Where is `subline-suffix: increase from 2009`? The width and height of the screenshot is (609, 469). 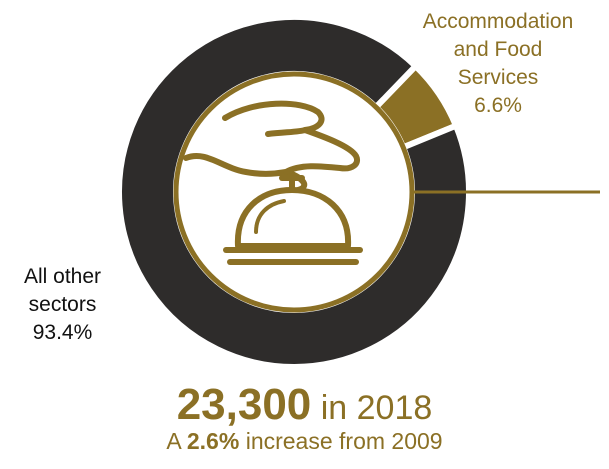 subline-suffix: increase from 2009 is located at coordinates (341, 441).